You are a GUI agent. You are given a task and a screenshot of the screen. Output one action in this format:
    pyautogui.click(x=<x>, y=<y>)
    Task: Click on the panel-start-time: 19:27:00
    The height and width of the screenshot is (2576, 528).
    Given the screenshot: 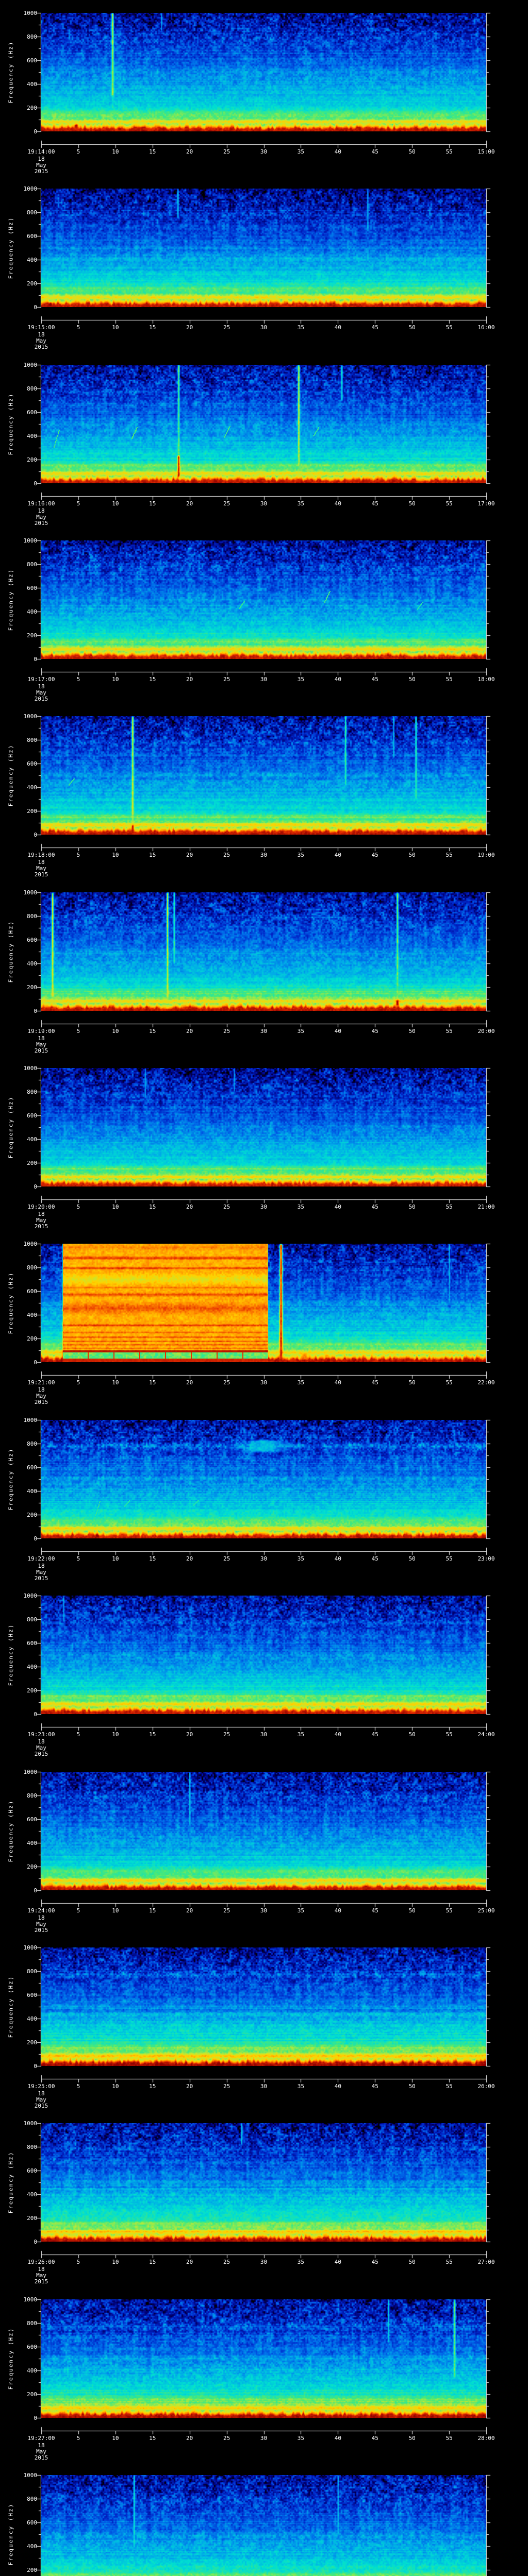 What is the action you would take?
    pyautogui.click(x=41, y=2438)
    